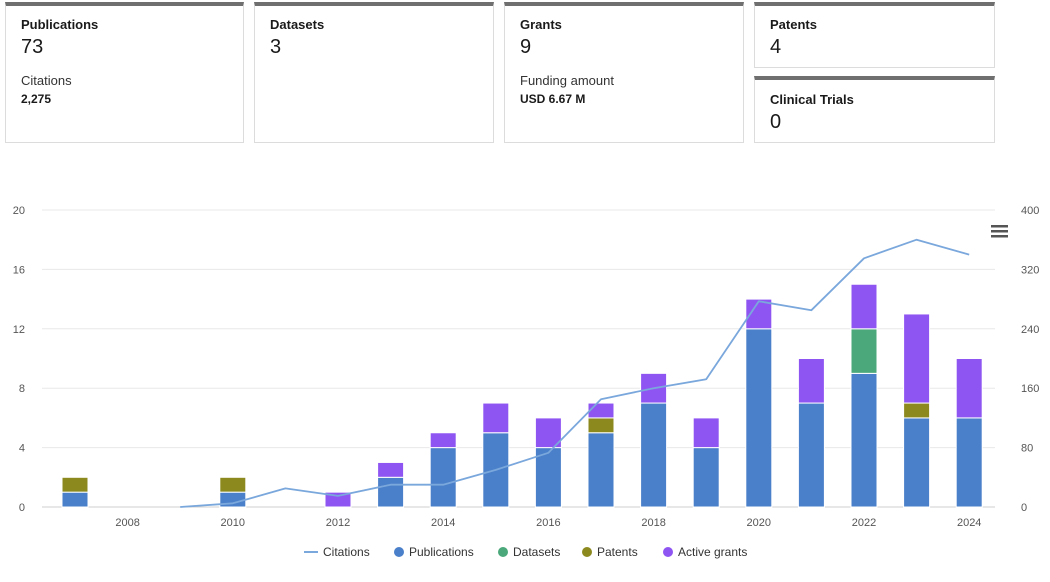 Image resolution: width=1050 pixels, height=582 pixels. What do you see at coordinates (793, 24) in the screenshot?
I see `patents-label: Patents` at bounding box center [793, 24].